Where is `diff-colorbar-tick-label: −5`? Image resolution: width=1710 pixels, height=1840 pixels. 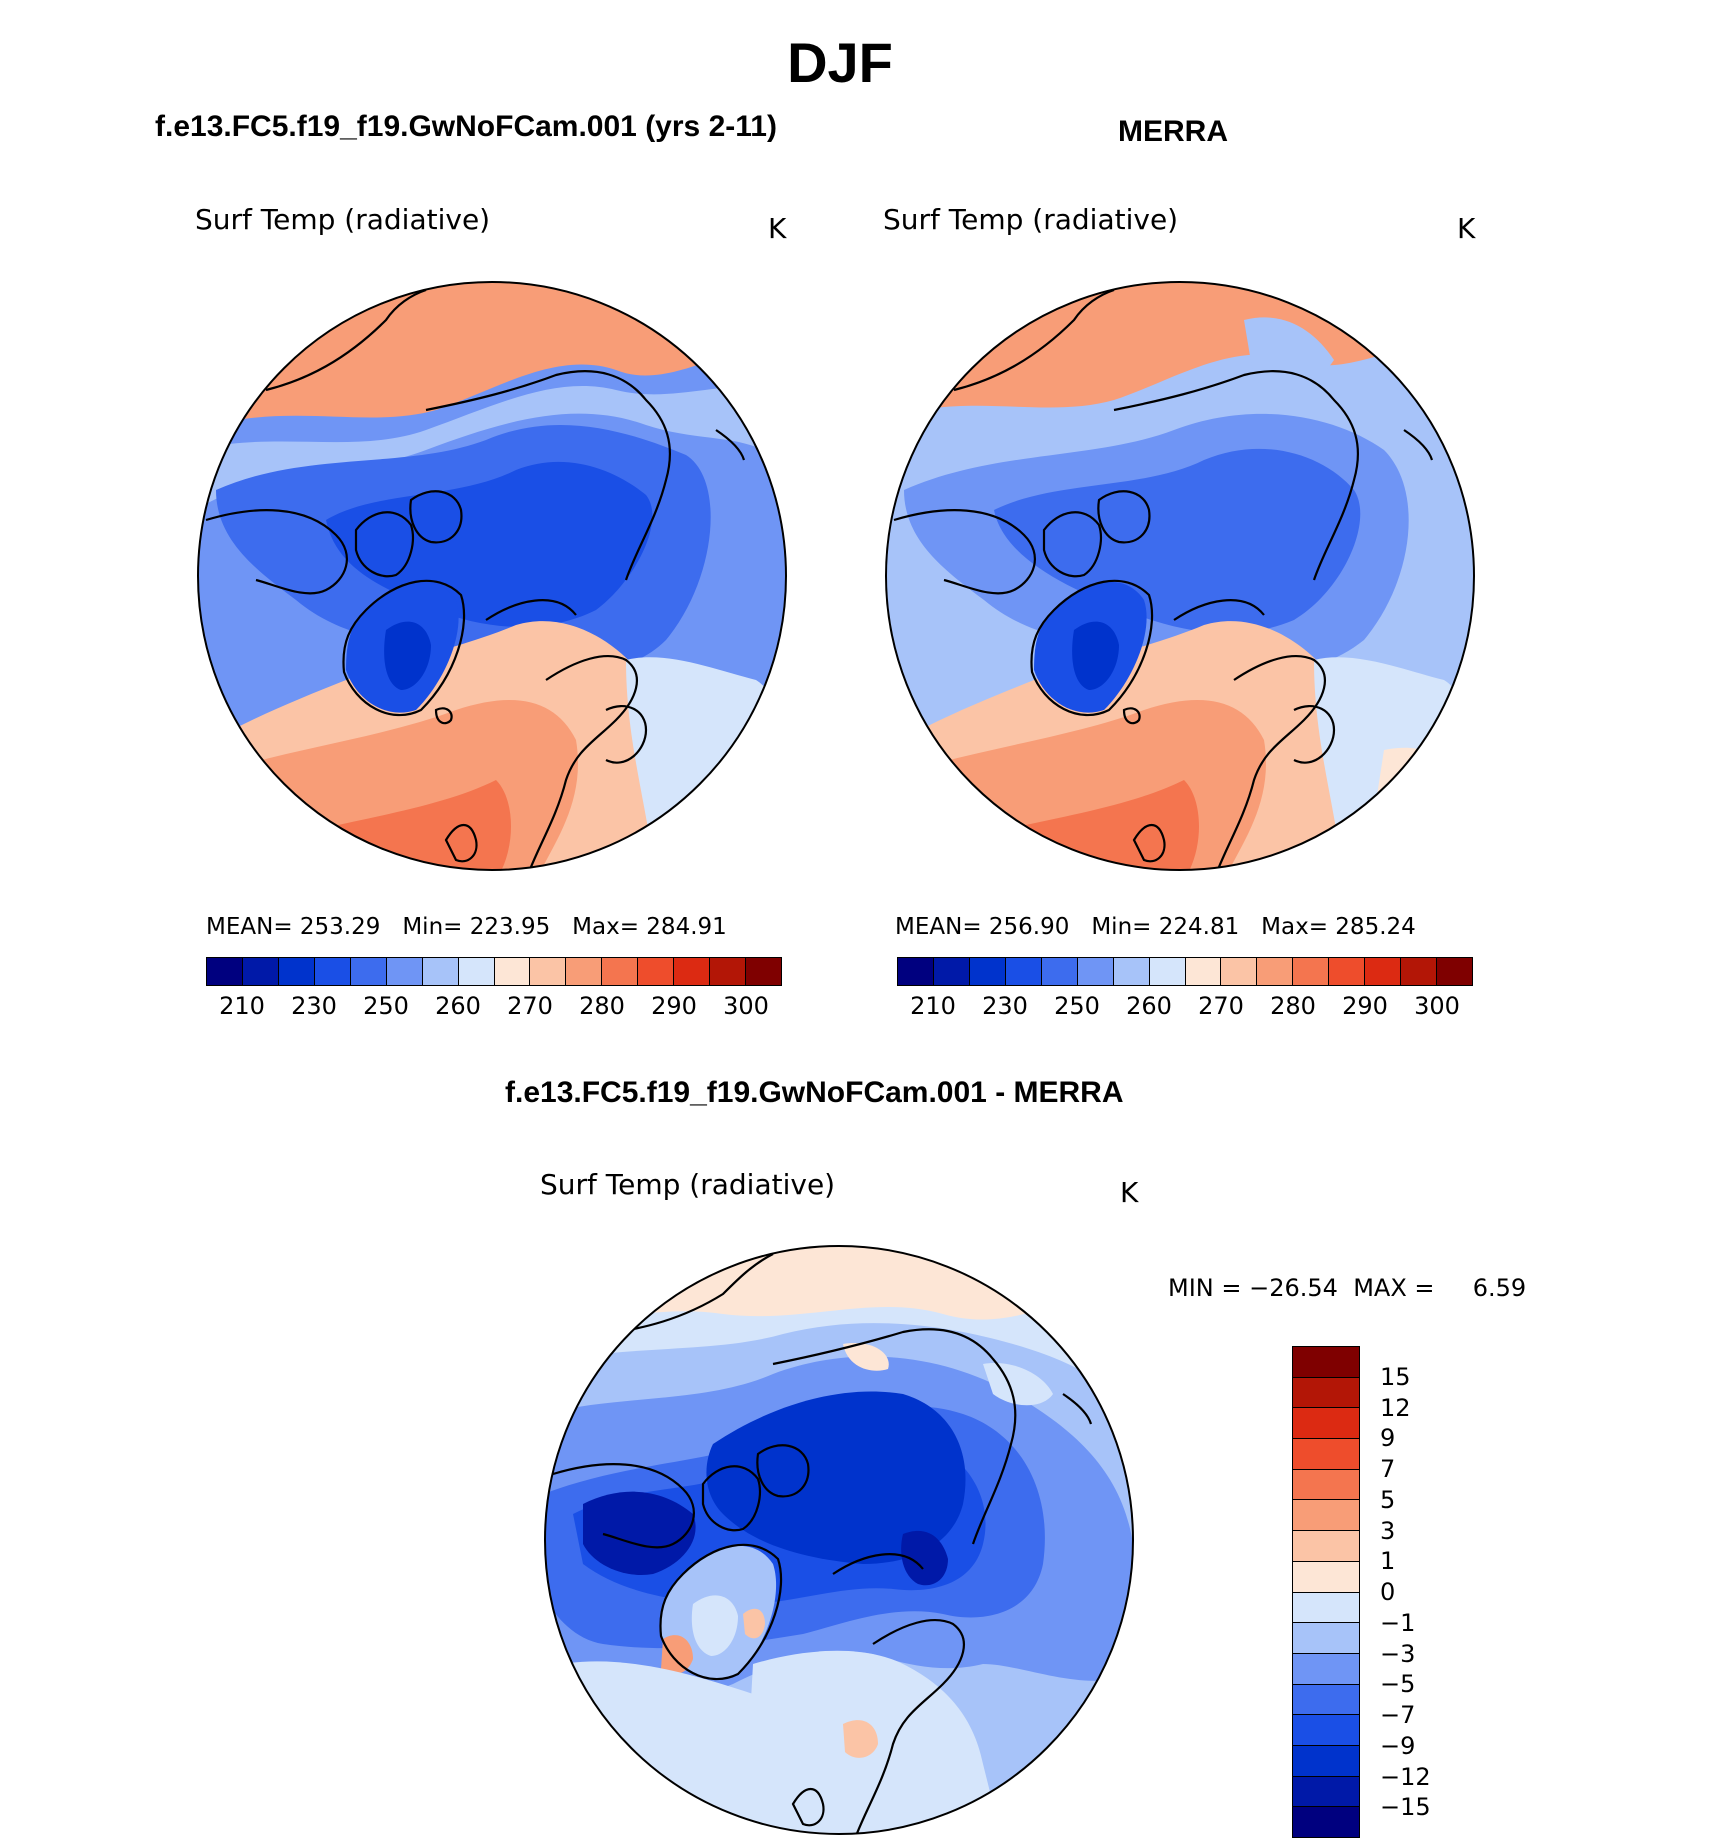 diff-colorbar-tick-label: −5 is located at coordinates (1398, 1684).